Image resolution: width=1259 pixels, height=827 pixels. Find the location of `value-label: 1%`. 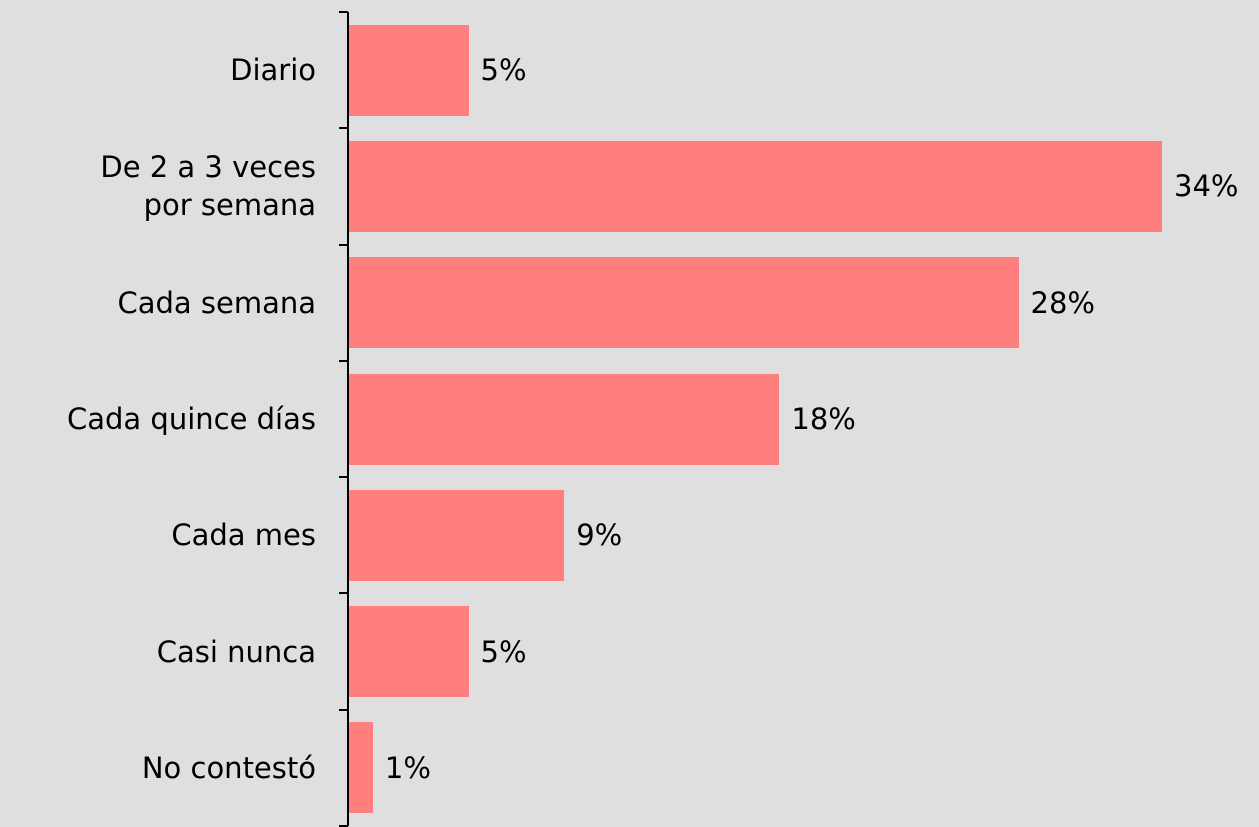

value-label: 1% is located at coordinates (407, 767).